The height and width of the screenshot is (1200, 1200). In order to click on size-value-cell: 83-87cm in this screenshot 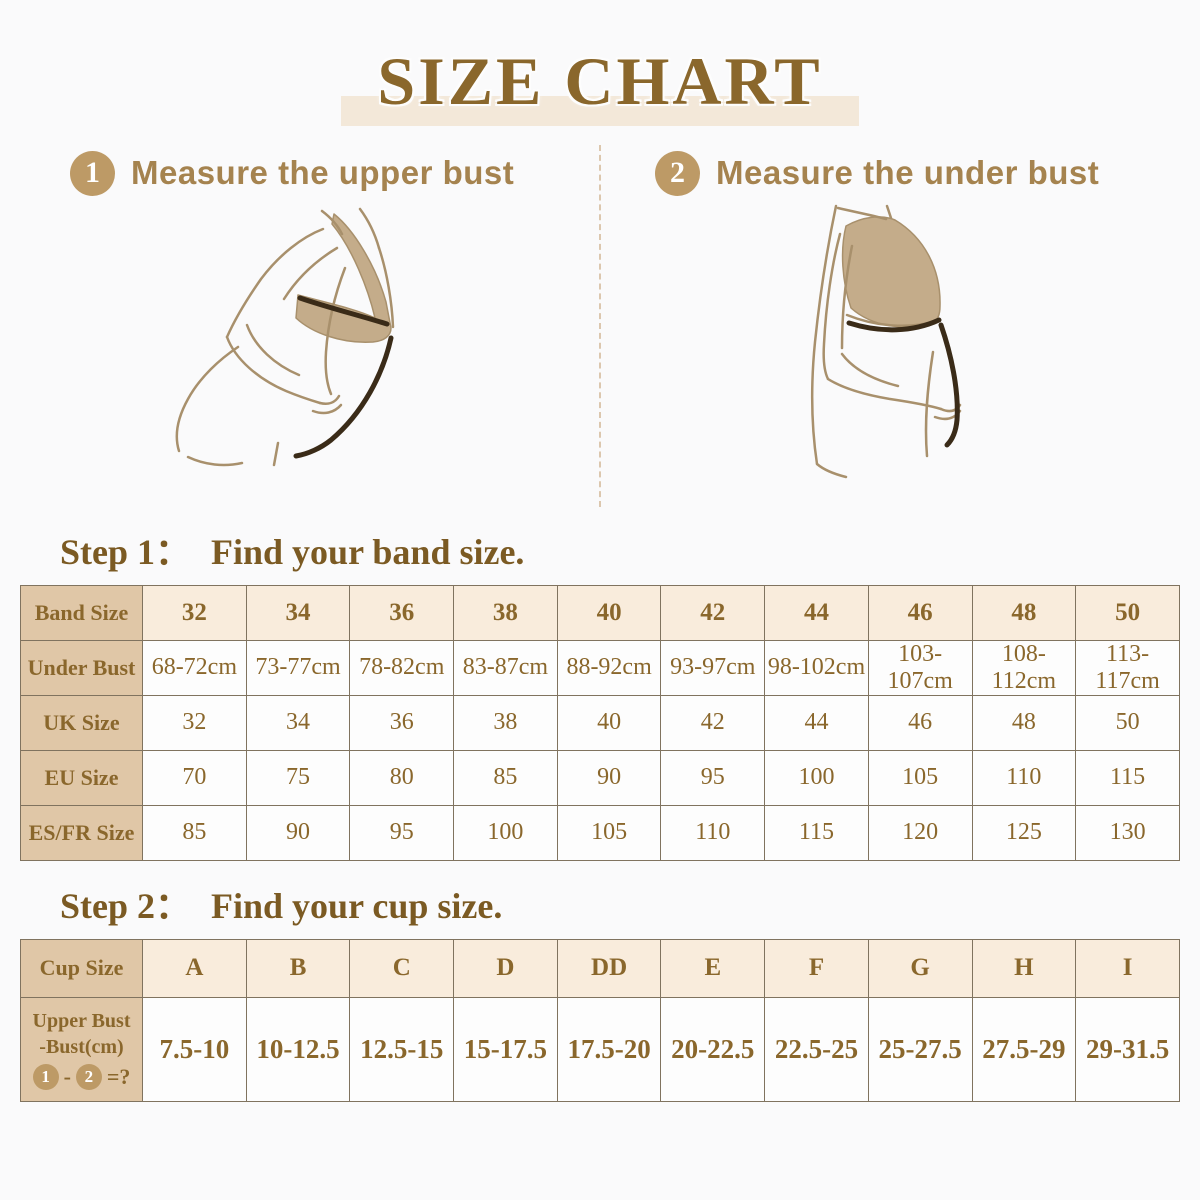, I will do `click(505, 667)`.